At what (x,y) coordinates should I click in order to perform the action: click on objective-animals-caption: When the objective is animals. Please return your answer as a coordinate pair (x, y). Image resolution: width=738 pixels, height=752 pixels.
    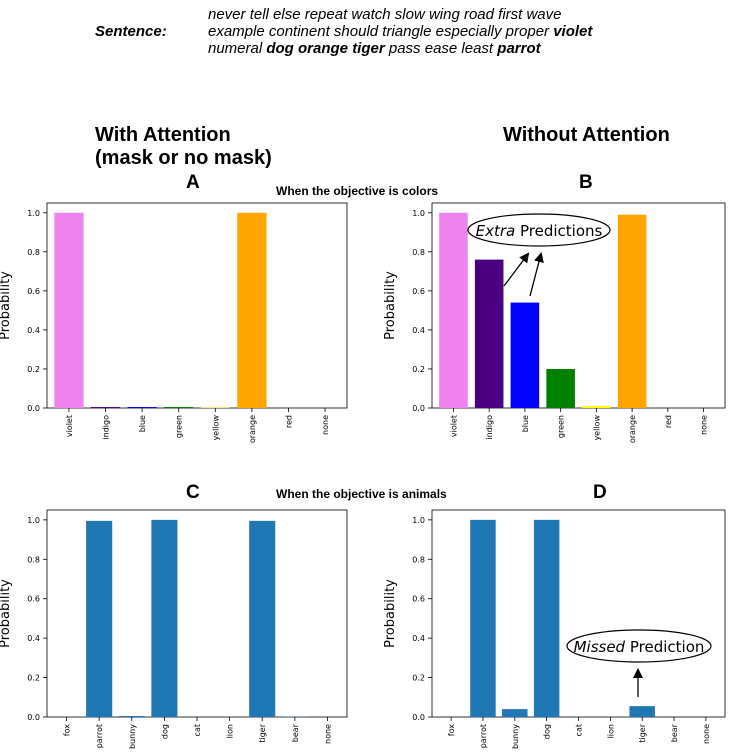
    Looking at the image, I should click on (361, 494).